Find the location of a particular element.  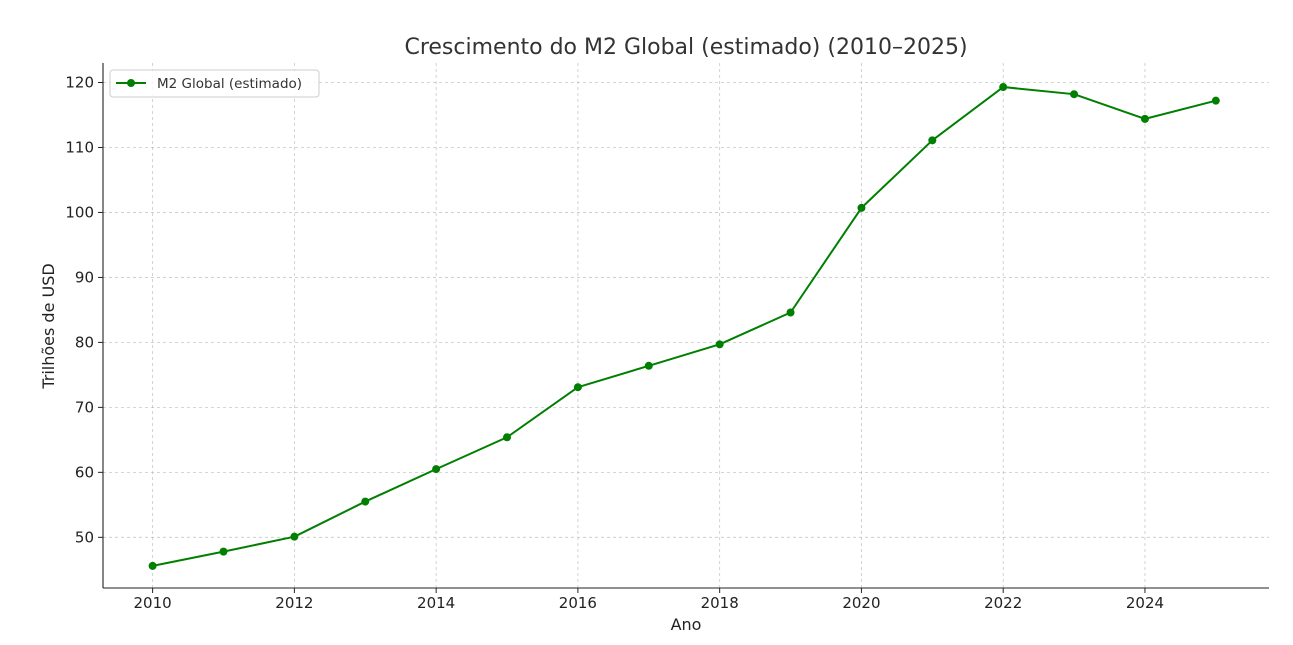

y-tick-label: 110 is located at coordinates (79, 147).